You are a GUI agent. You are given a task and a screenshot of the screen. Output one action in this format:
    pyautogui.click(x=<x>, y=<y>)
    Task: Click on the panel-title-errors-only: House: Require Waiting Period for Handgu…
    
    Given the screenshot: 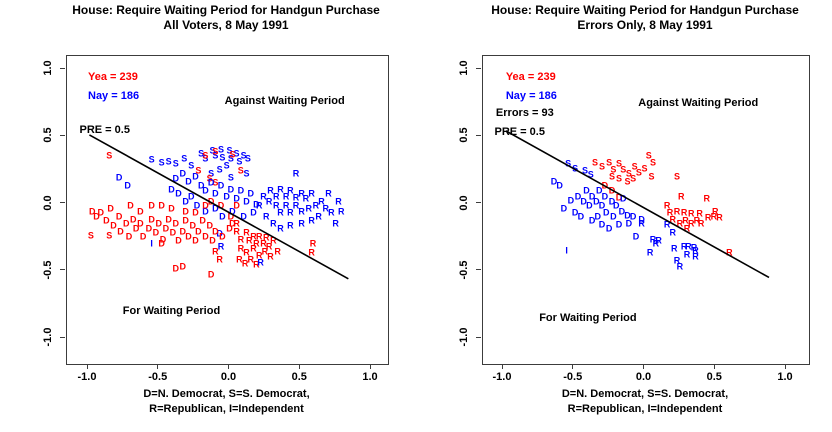 What is the action you would take?
    pyautogui.click(x=628, y=18)
    